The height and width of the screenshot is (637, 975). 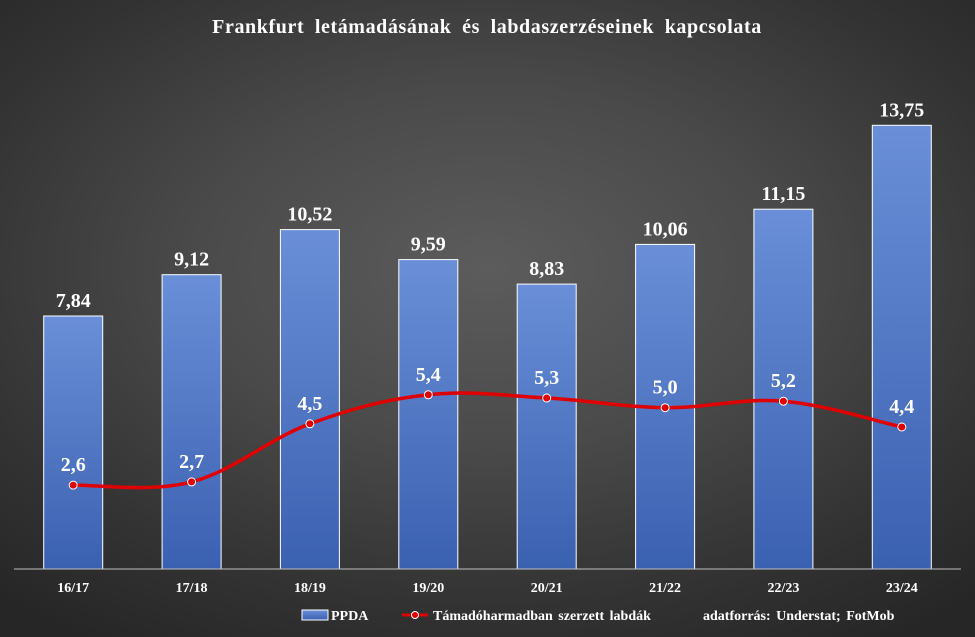 I want to click on legend-source-note: adatforrás: Understat; FotMob, so click(x=799, y=616).